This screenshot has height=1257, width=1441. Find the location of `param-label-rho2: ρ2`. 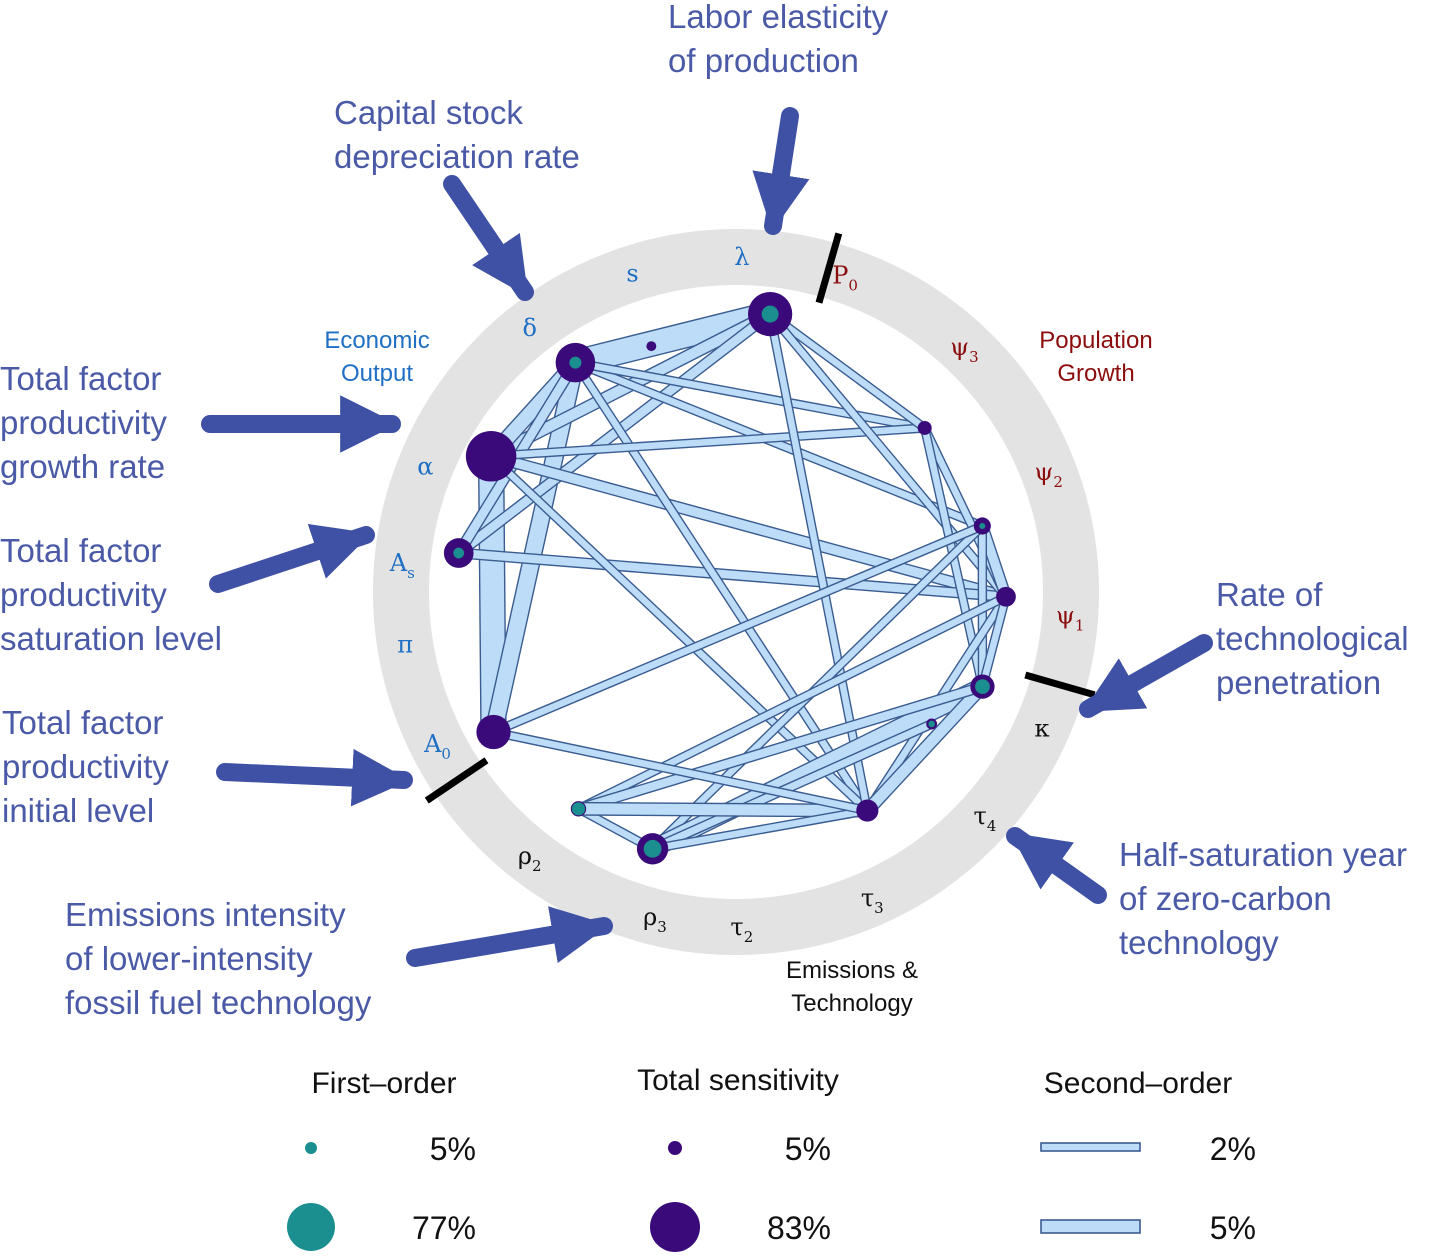

param-label-rho2: ρ2 is located at coordinates (530, 858).